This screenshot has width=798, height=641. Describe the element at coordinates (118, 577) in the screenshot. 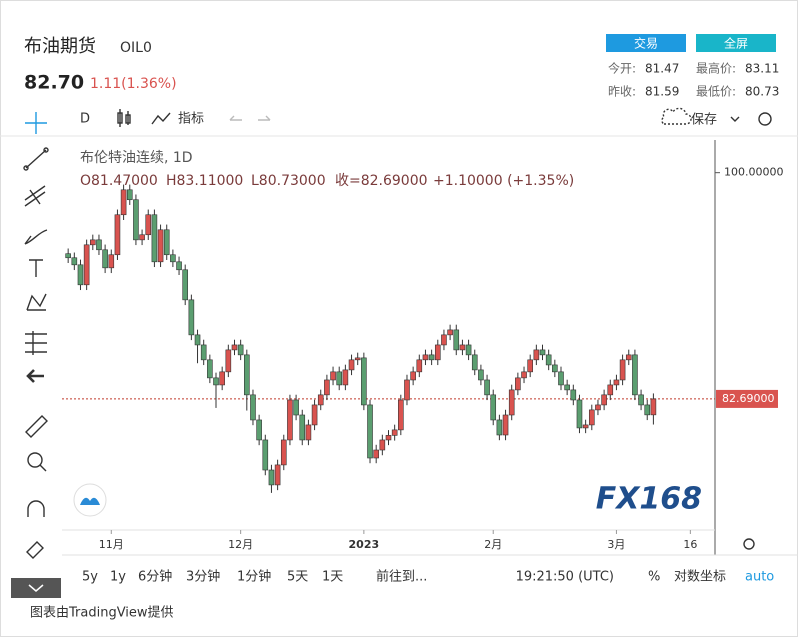

I see `range-button: 1y` at that location.